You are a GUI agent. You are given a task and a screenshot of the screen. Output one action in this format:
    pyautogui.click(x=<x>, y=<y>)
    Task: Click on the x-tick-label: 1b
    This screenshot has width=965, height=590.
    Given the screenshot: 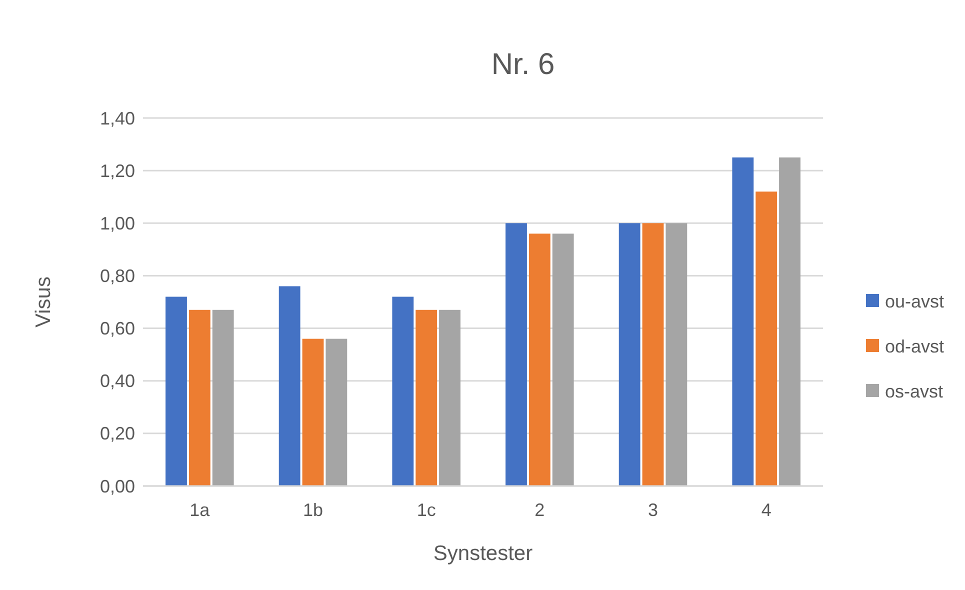 What is the action you would take?
    pyautogui.click(x=313, y=510)
    